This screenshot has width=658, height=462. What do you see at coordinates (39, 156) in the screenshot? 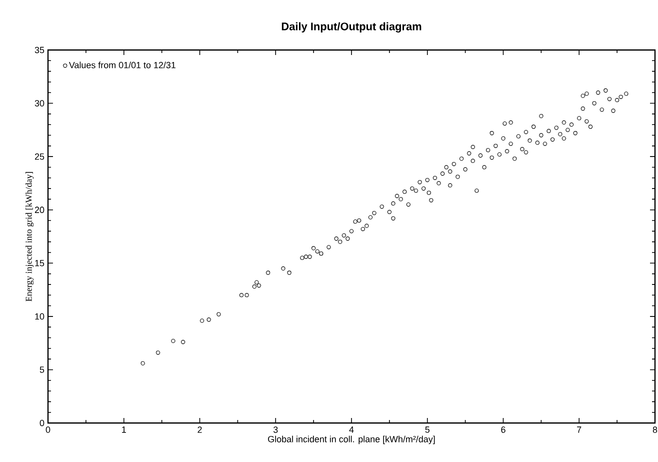
I see `y-tick-label: 25` at bounding box center [39, 156].